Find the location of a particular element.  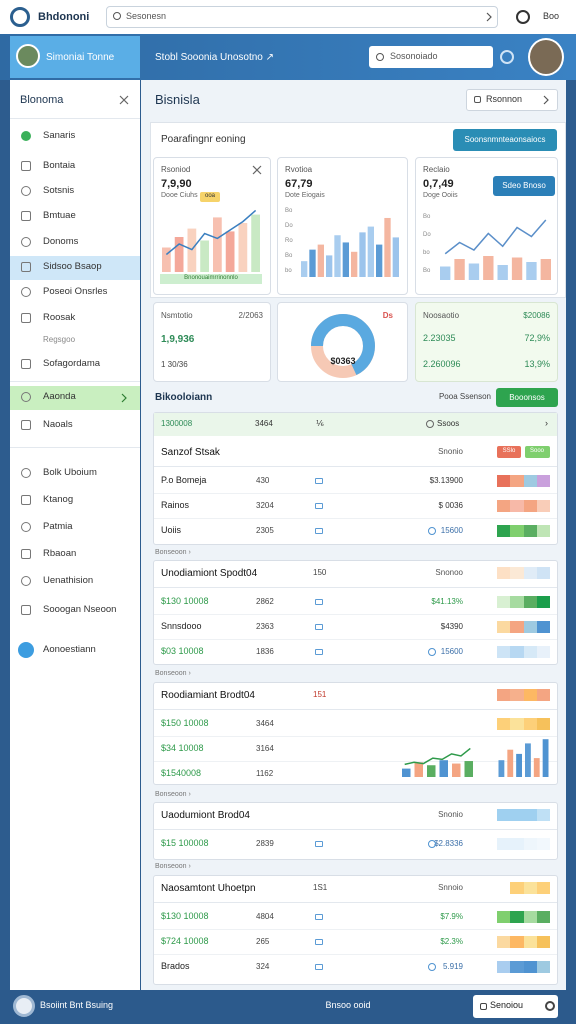

button-label: Soonsnmnteaonsaiocs is located at coordinates (505, 139).